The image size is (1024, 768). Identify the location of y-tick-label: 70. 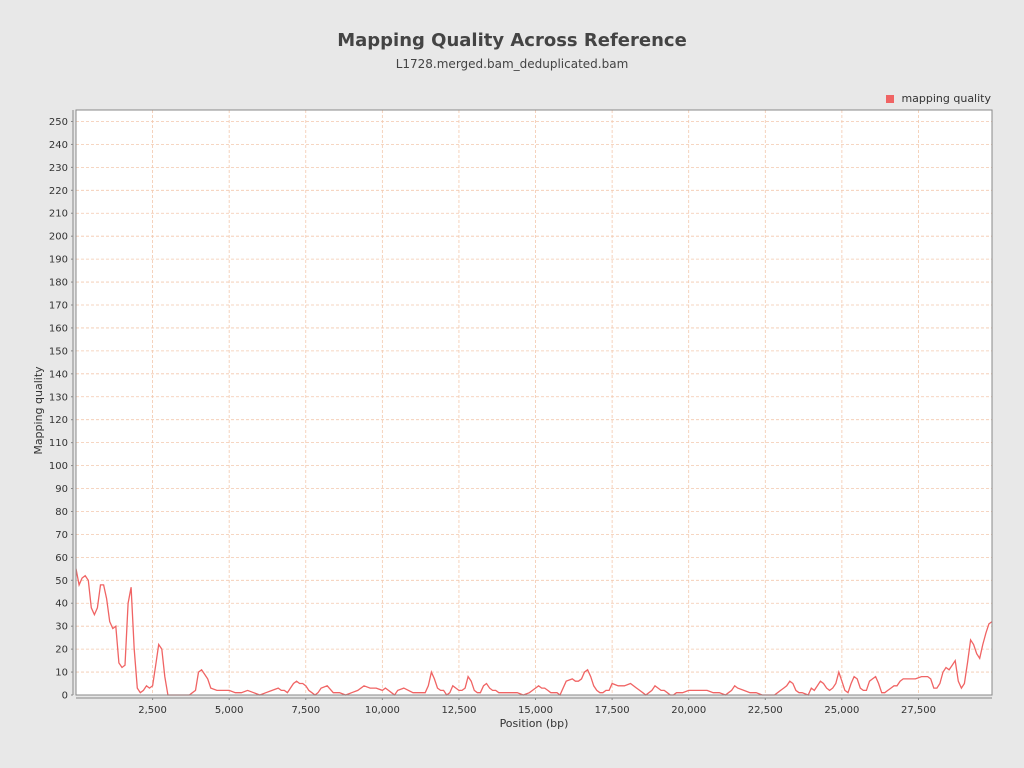
(61, 535).